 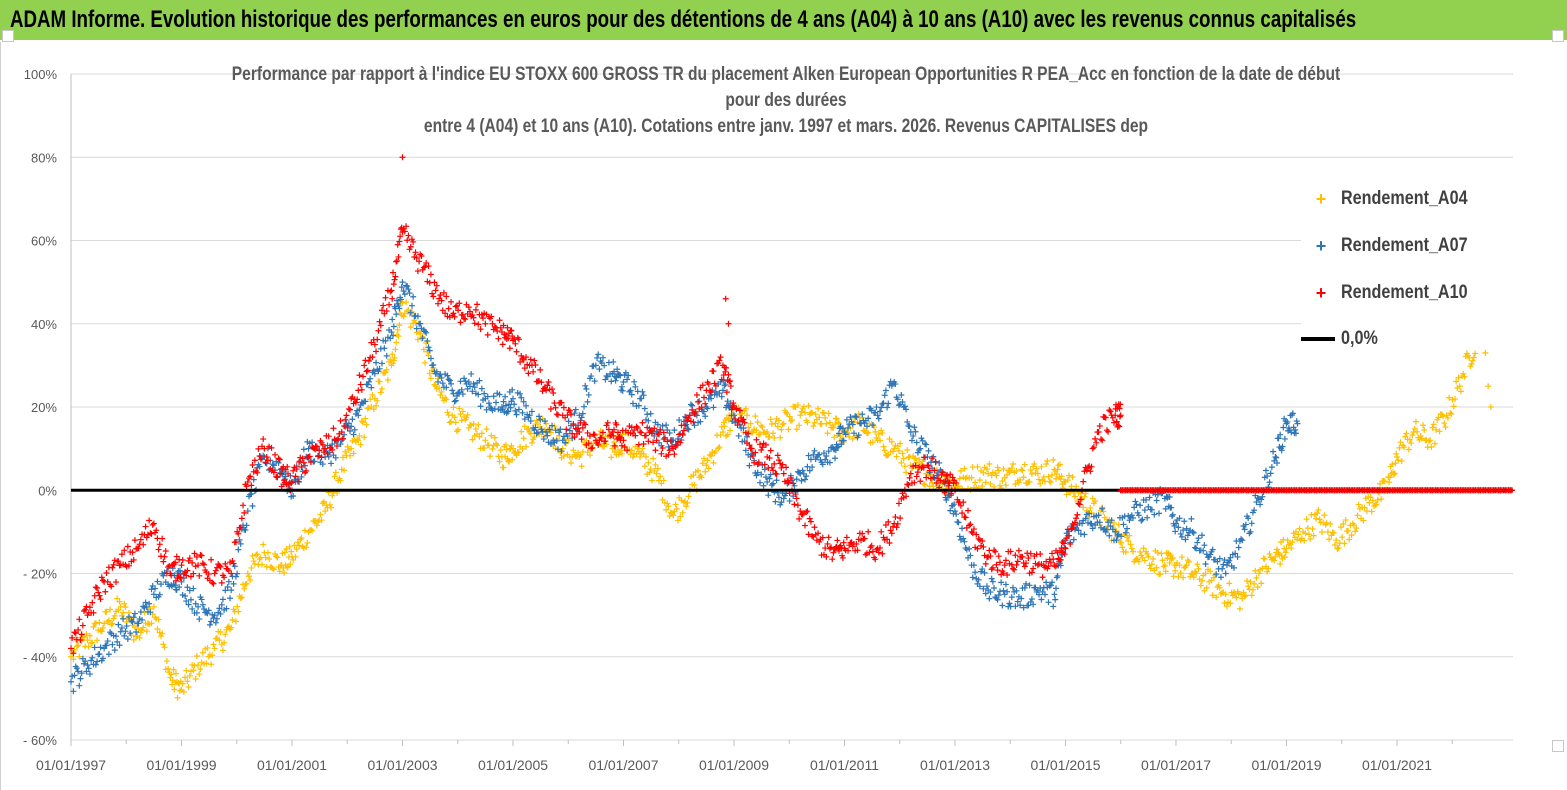 I want to click on legend-item-a10: + Rendement_A10, so click(x=1395, y=293).